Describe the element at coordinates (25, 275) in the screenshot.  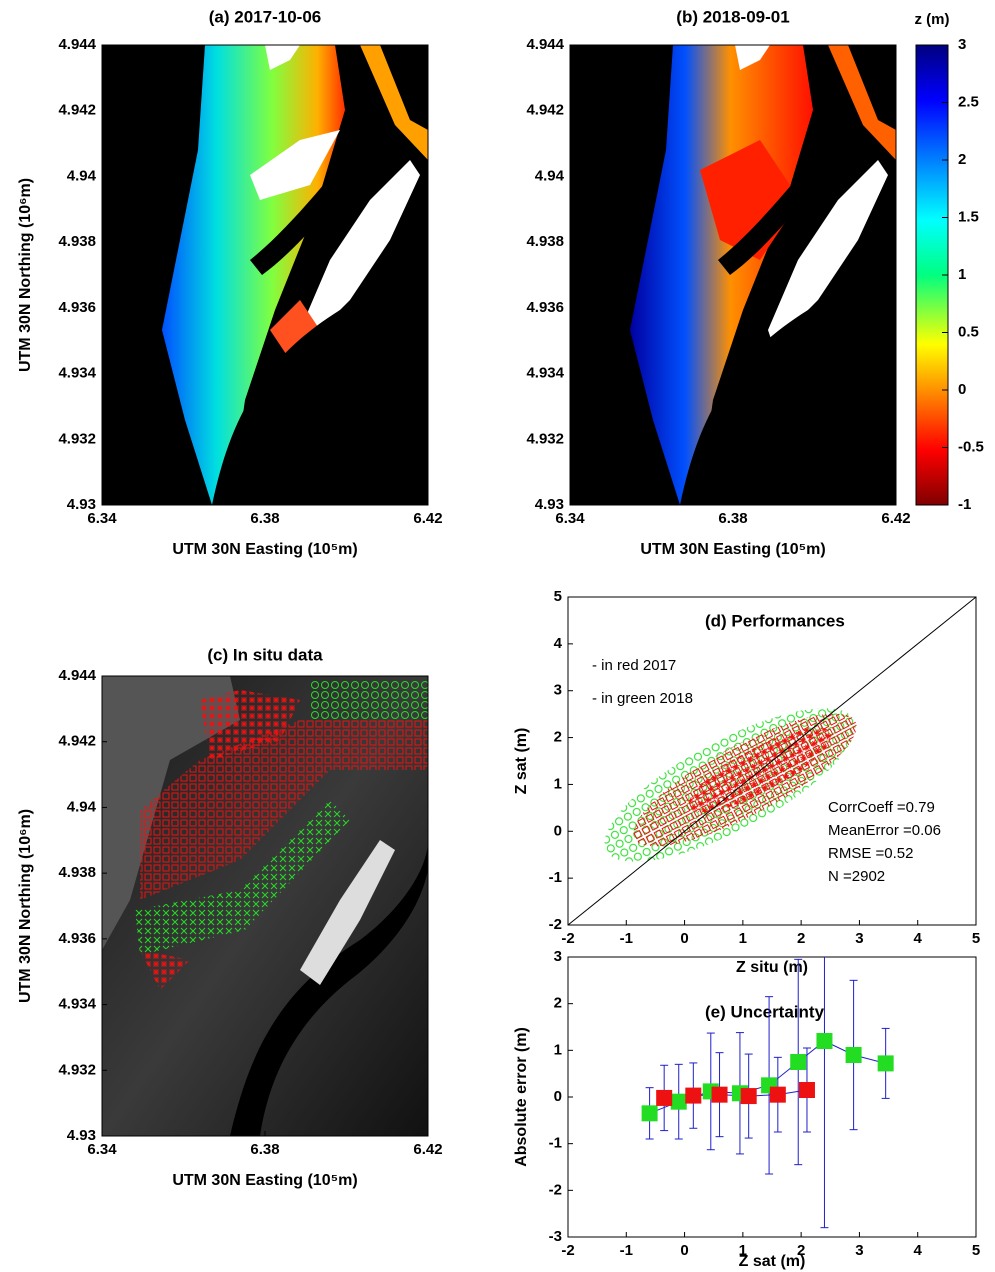
I see `y-axis-label: UTM 30N Northing (10⁶m)` at that location.